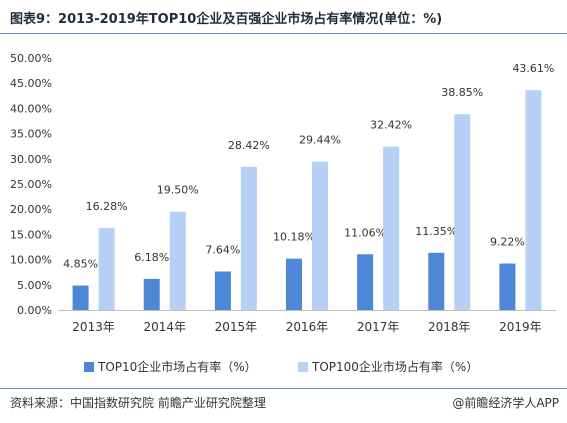  What do you see at coordinates (222, 249) in the screenshot?
I see `data-label-top10: 7.64%` at bounding box center [222, 249].